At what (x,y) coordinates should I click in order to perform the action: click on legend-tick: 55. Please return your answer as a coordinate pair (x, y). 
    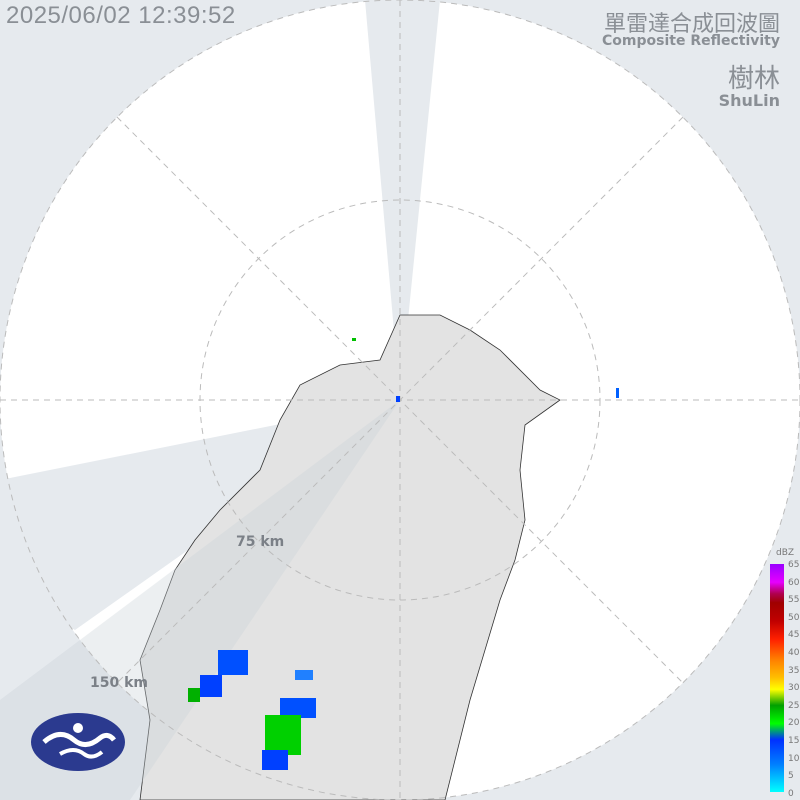
    Looking at the image, I should click on (794, 600).